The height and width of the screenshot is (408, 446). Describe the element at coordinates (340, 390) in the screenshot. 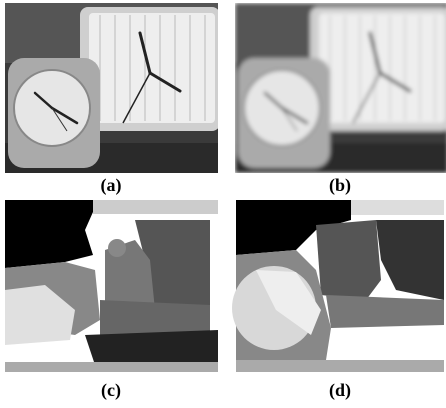

I see `caption: (d)` at that location.